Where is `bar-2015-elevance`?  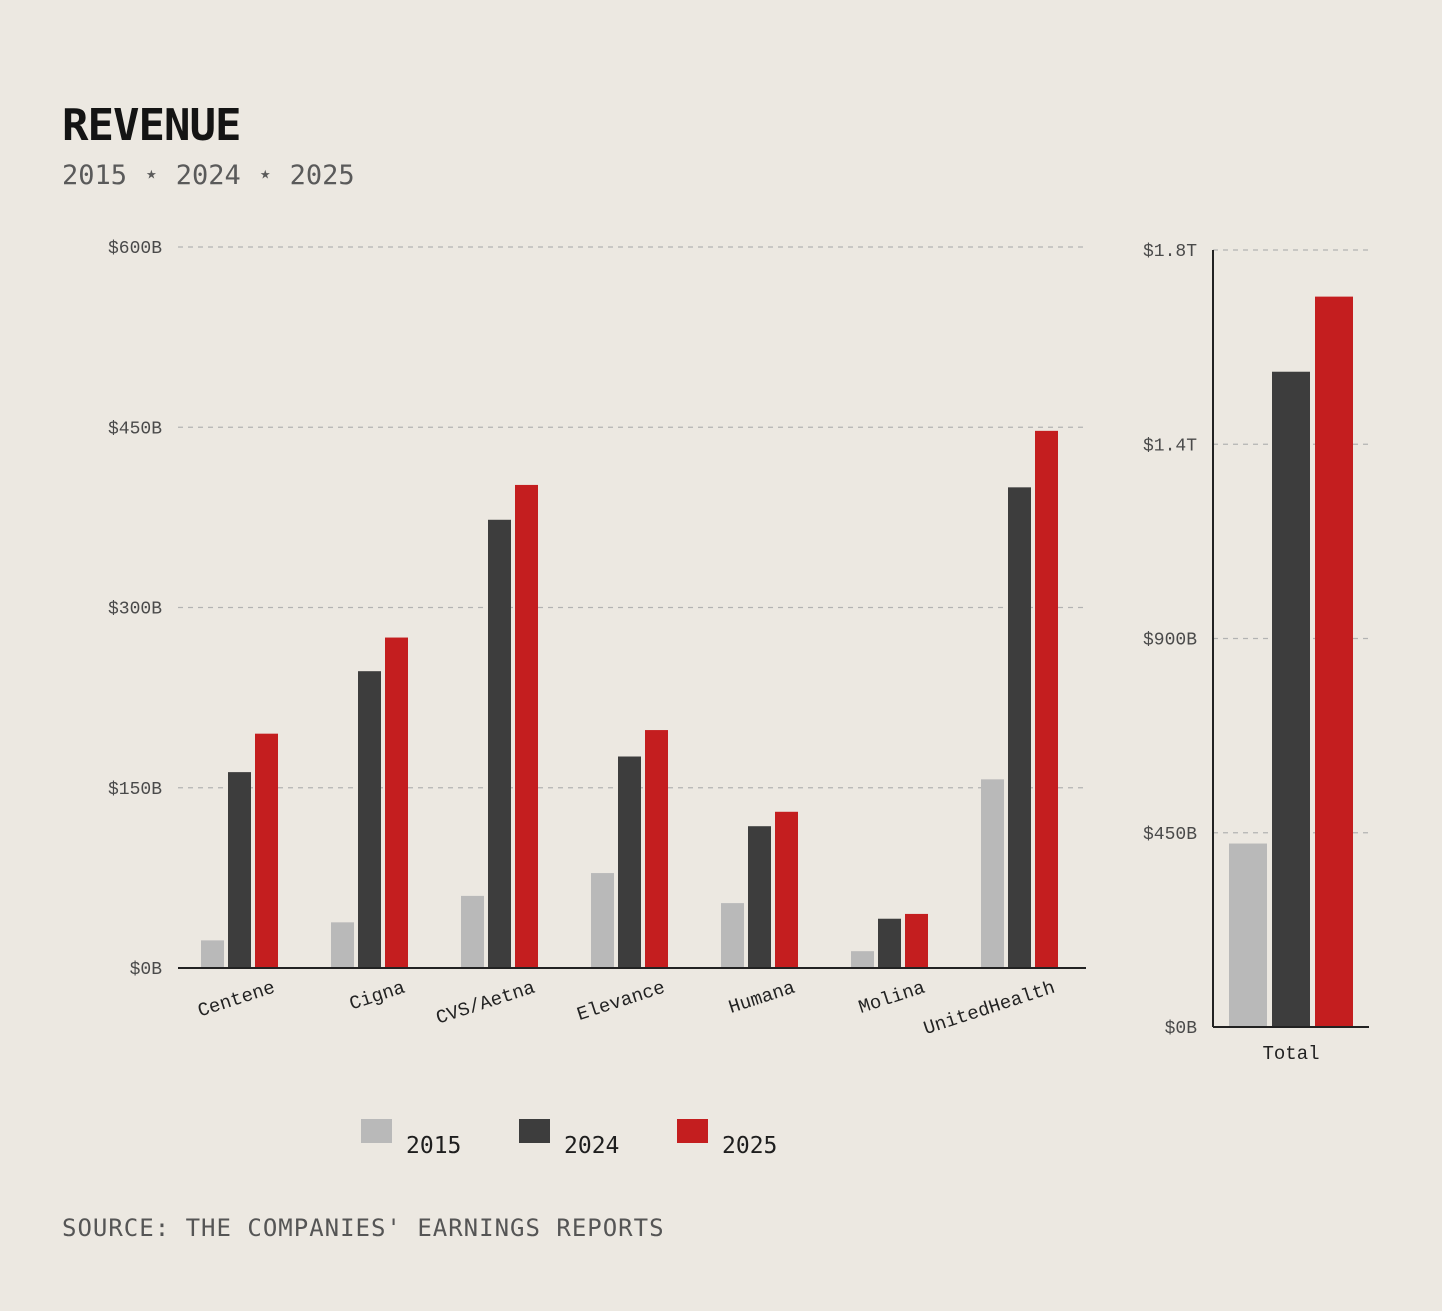
bar-2015-elevance is located at coordinates (602, 920).